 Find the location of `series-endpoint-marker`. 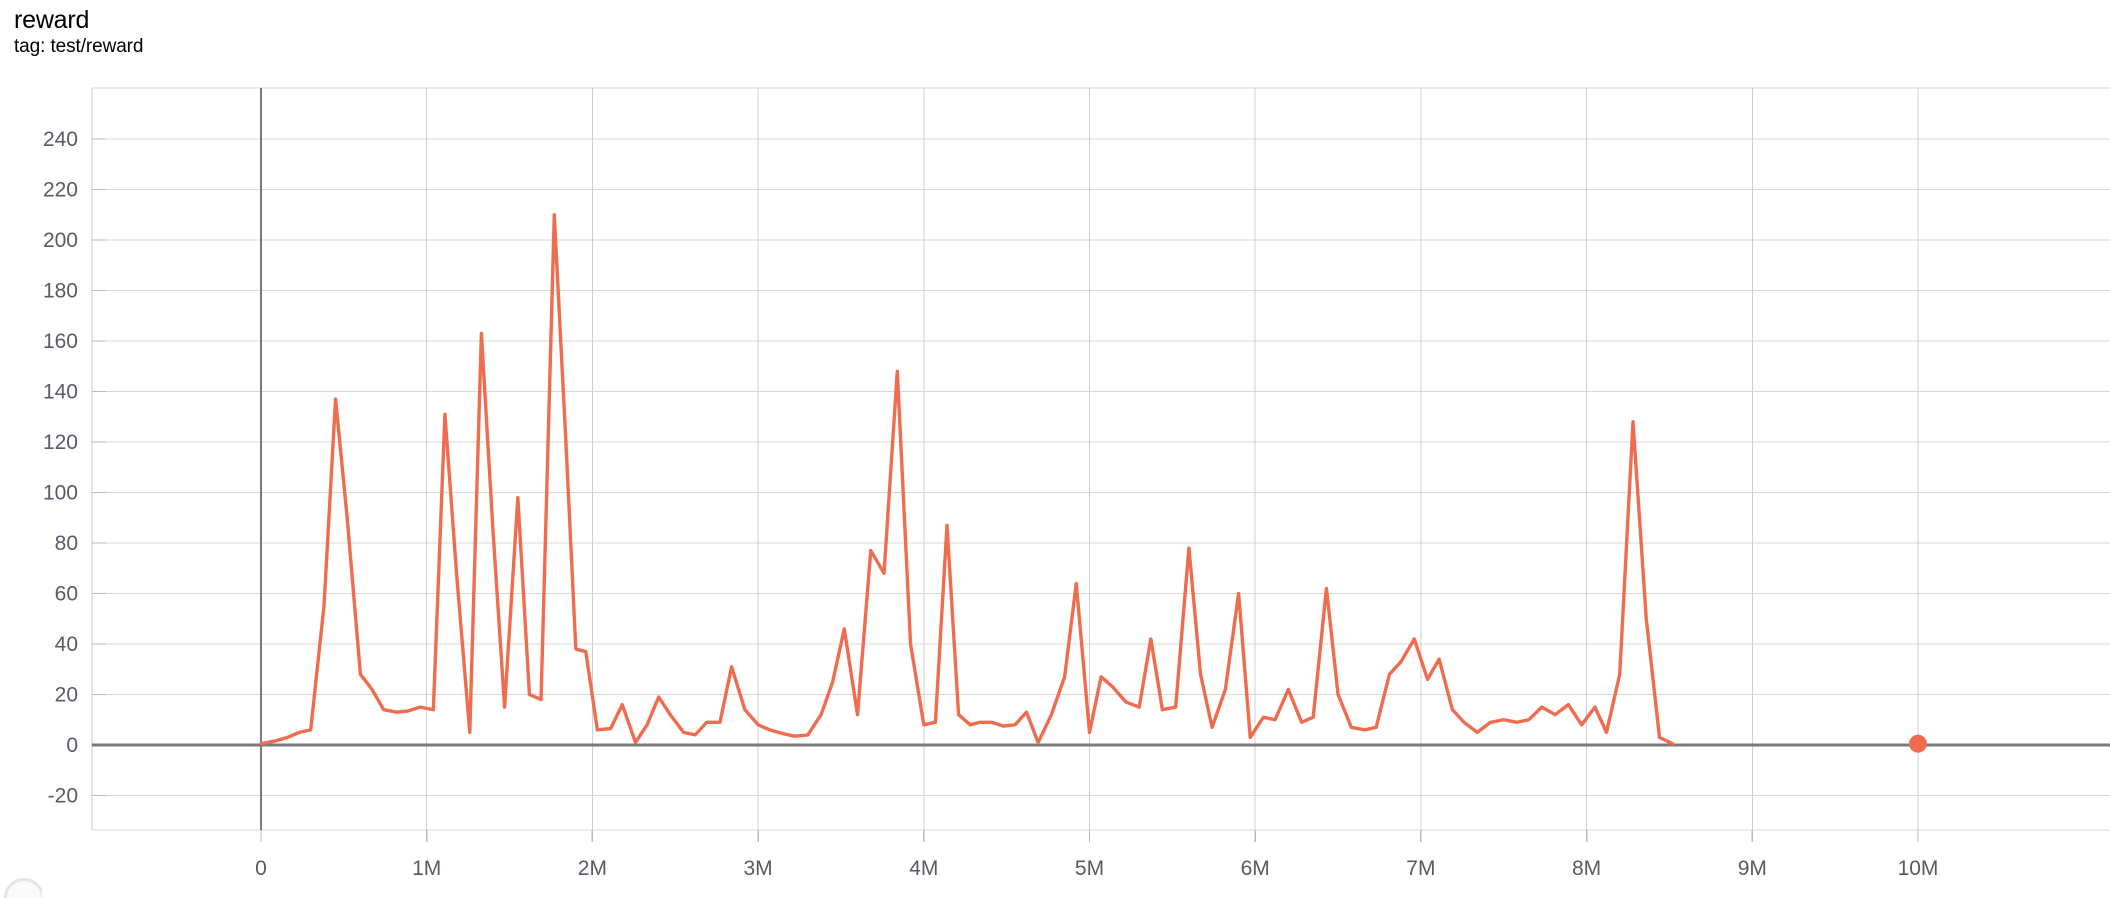

series-endpoint-marker is located at coordinates (1918, 743).